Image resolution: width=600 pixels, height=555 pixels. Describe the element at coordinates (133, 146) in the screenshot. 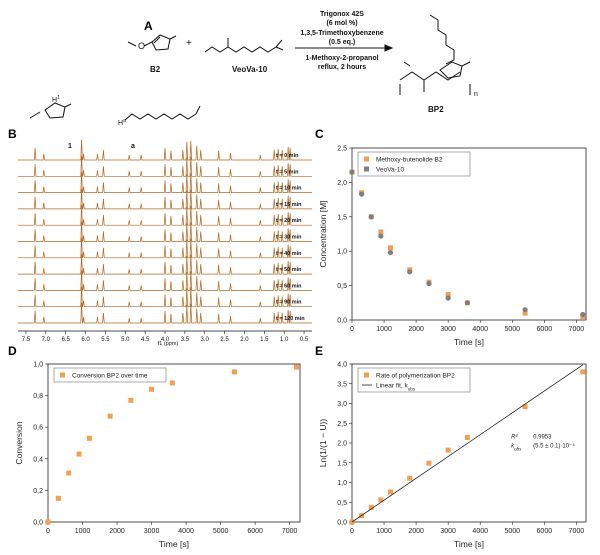

I see `nmr-peak-label-a: a` at that location.